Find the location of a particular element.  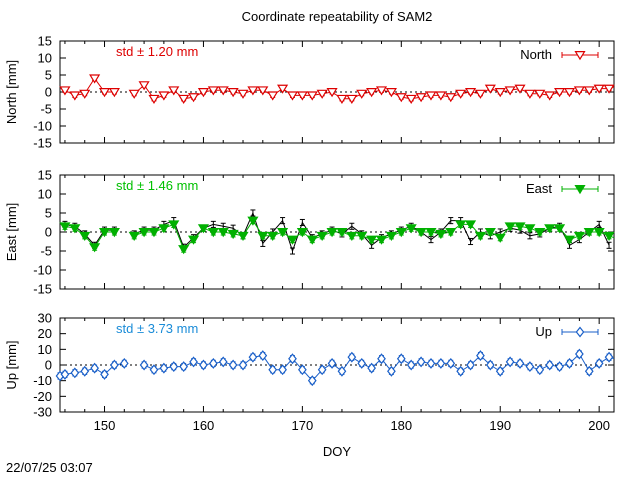

y-tick-label: -15 is located at coordinates (42, 143).